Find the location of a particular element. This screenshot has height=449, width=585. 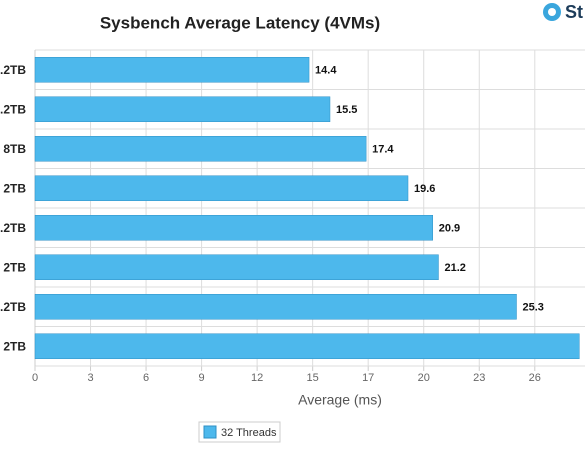

x-tick-label: 9 is located at coordinates (202, 378).